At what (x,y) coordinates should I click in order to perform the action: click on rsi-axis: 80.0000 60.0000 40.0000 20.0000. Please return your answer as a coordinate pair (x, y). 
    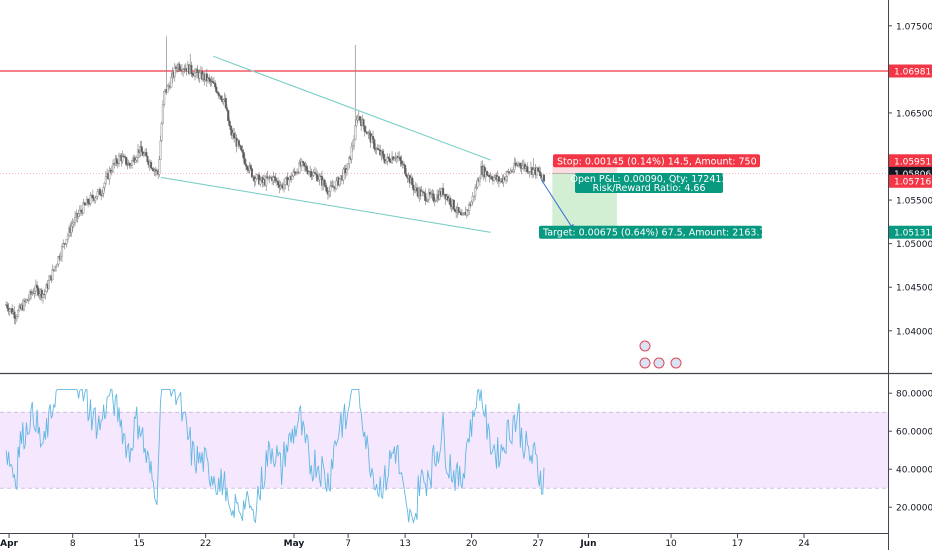
    Looking at the image, I should click on (910, 452).